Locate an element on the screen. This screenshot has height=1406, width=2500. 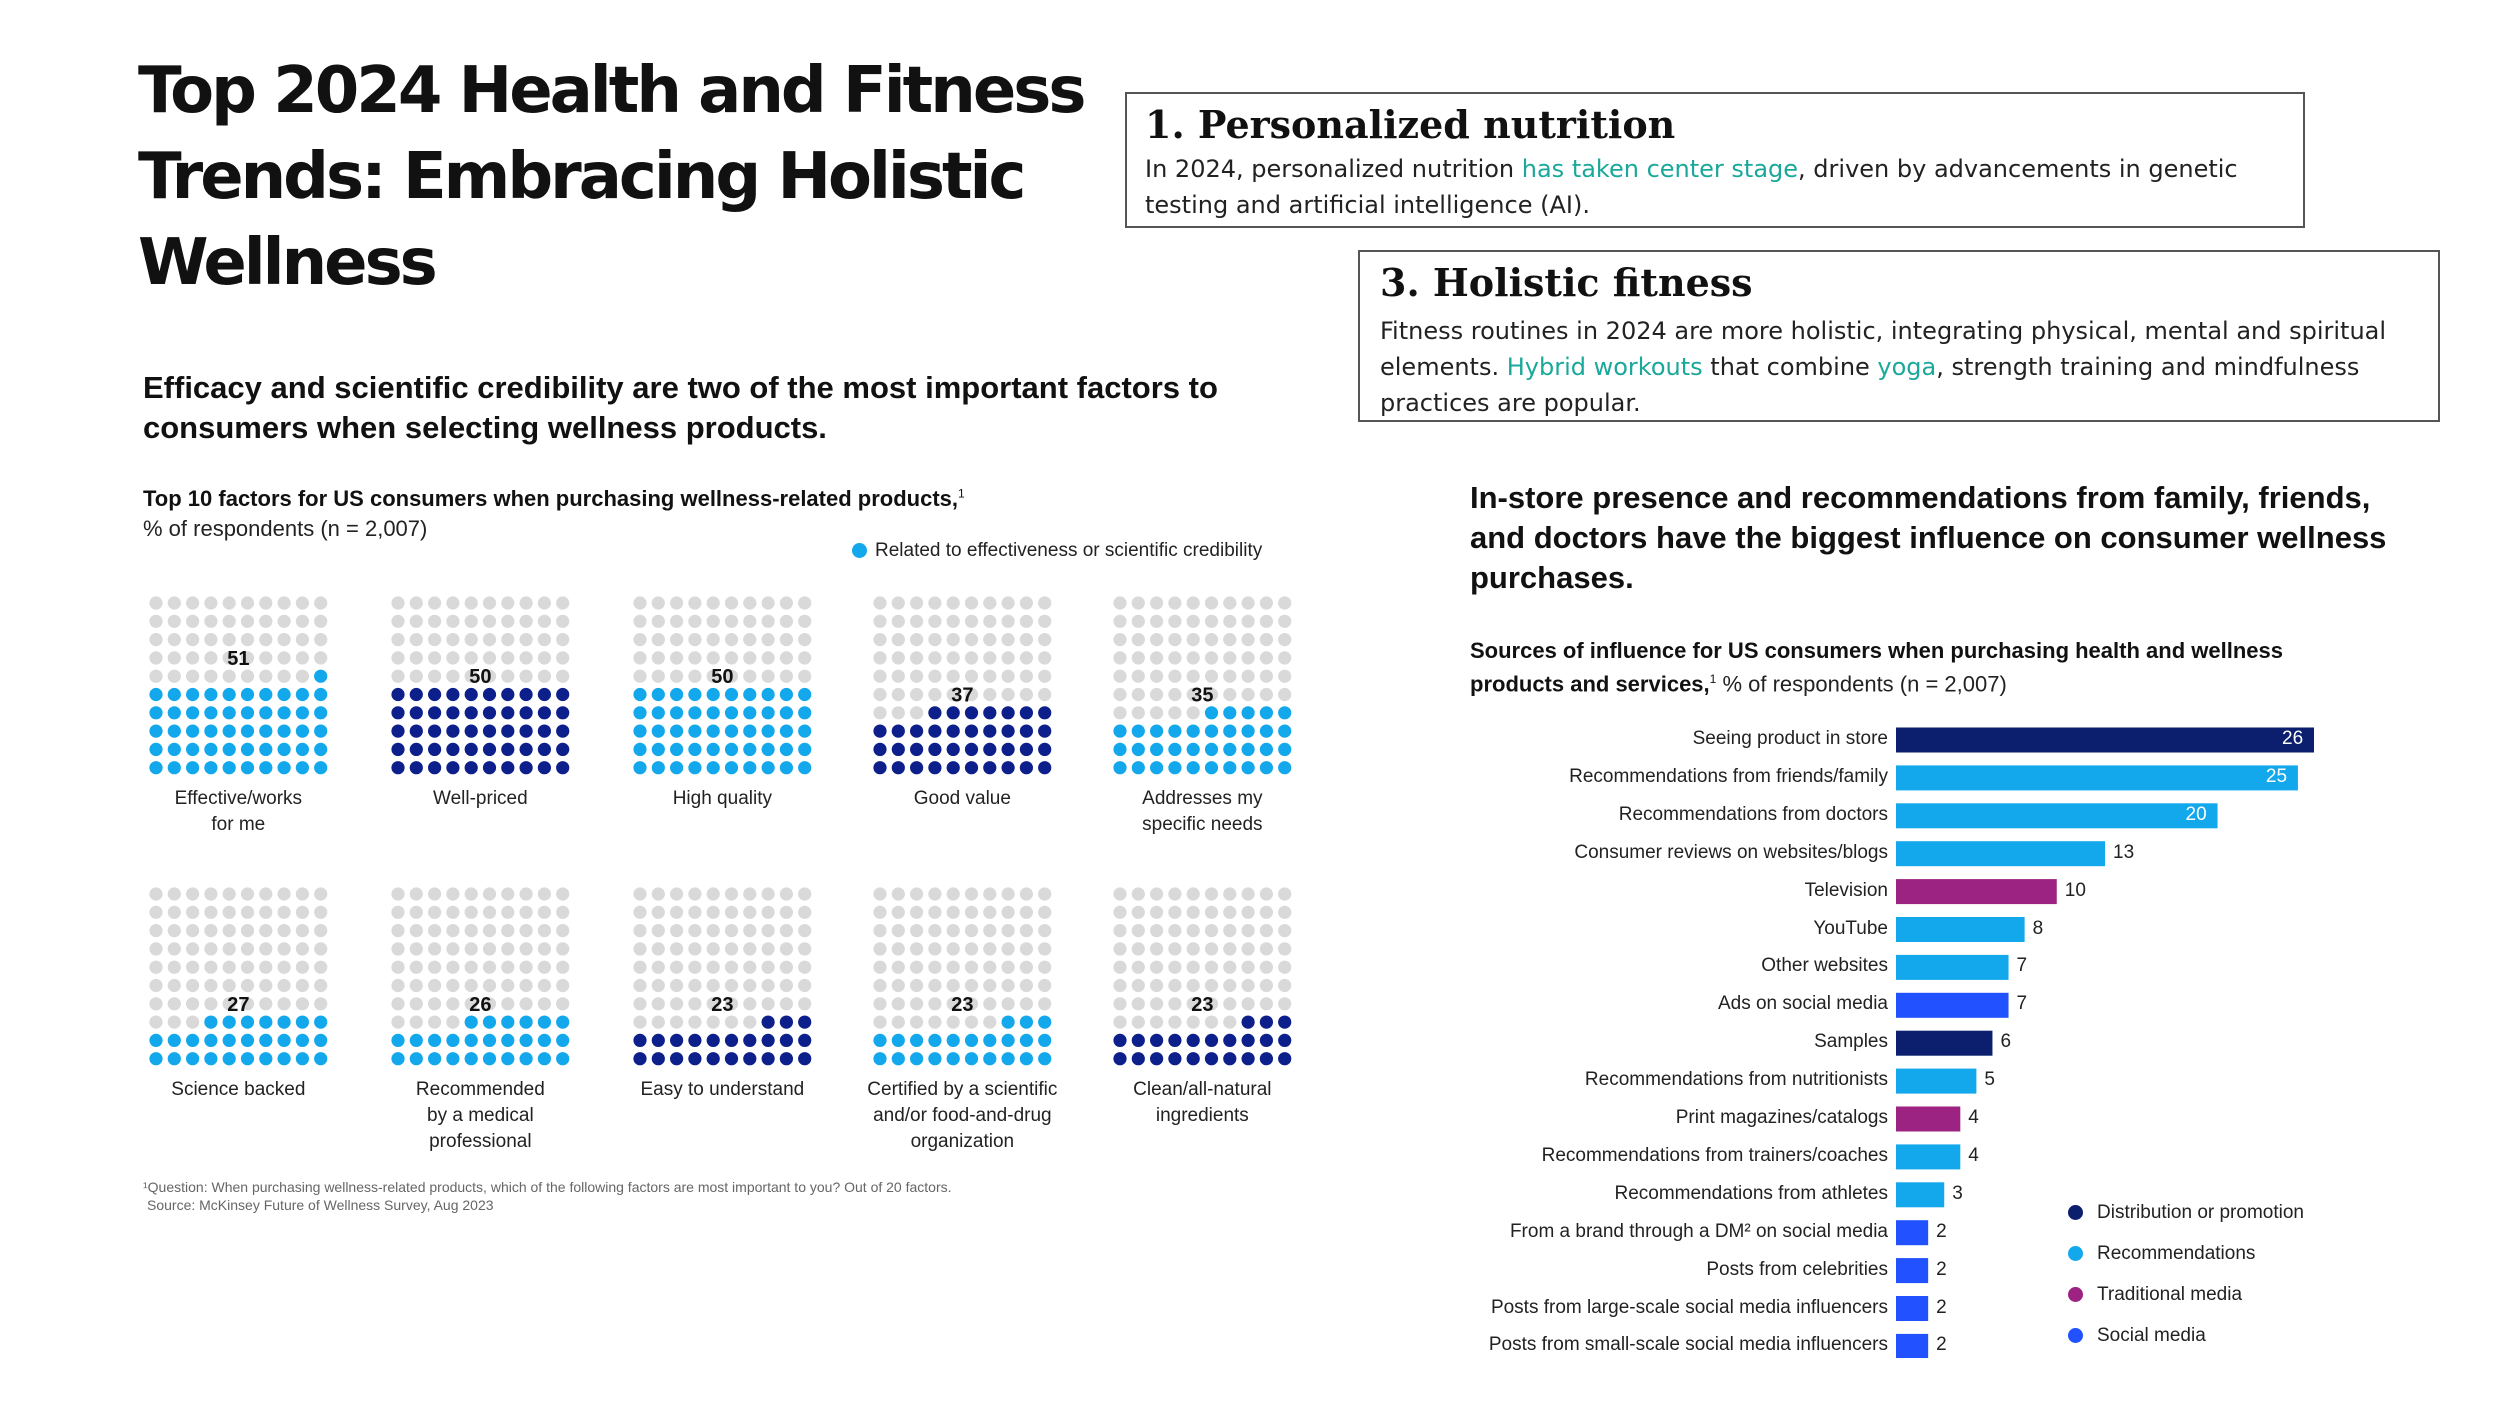
waffle-category-label-line: Good value is located at coordinates (962, 798).